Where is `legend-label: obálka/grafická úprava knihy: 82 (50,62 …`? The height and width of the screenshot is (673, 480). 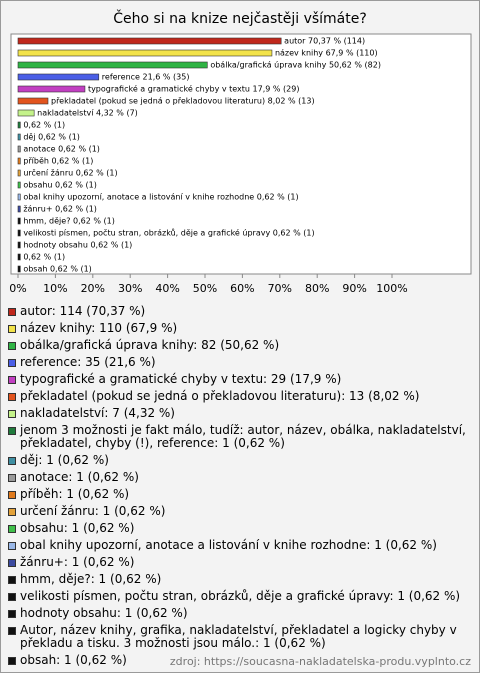 legend-label: obálka/grafická úprava knihy: 82 (50,62 … is located at coordinates (150, 345).